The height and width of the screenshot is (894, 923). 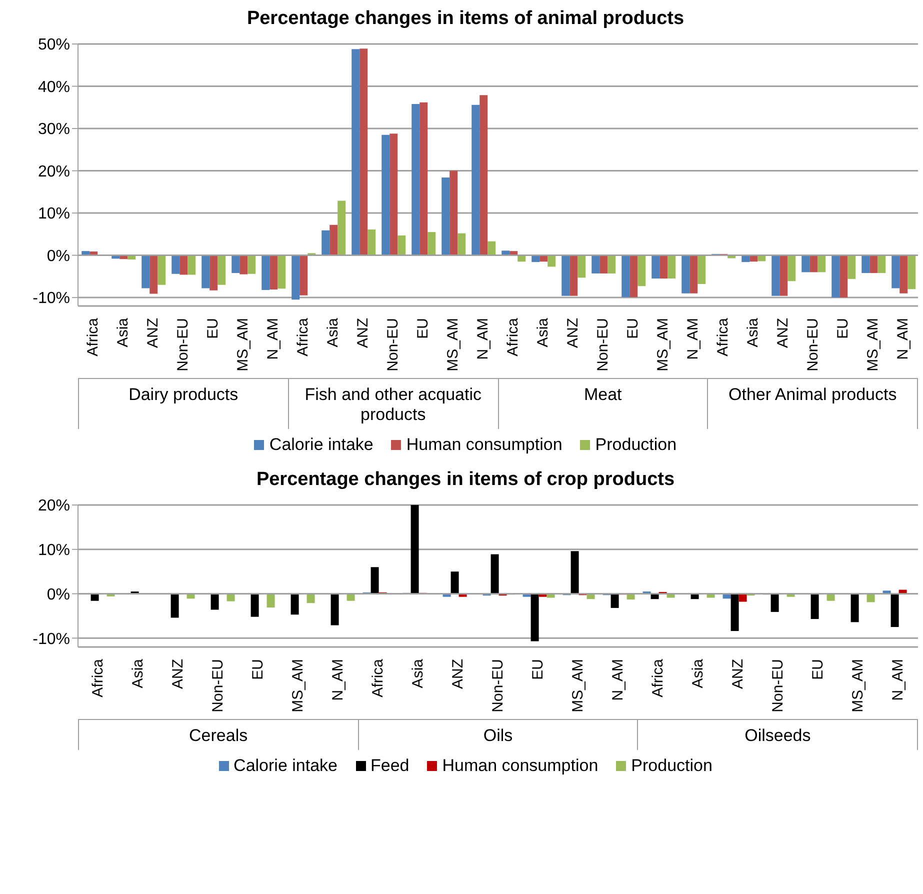 I want to click on chart-title: Percentage changes in items of crop products, so click(x=465, y=480).